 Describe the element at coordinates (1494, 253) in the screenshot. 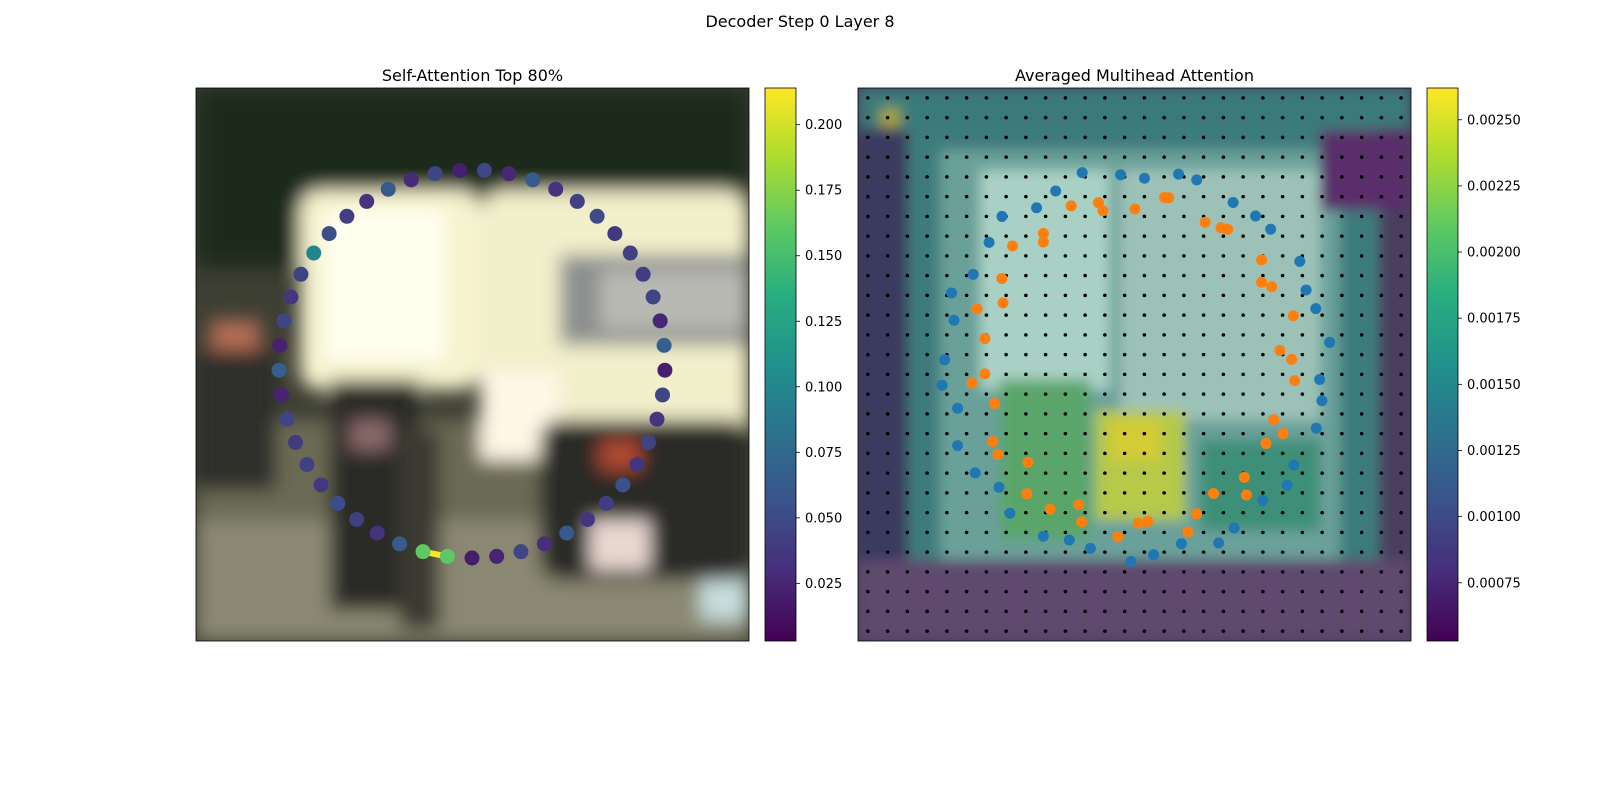

I see `colorbar-tick-label: 0.00200` at that location.